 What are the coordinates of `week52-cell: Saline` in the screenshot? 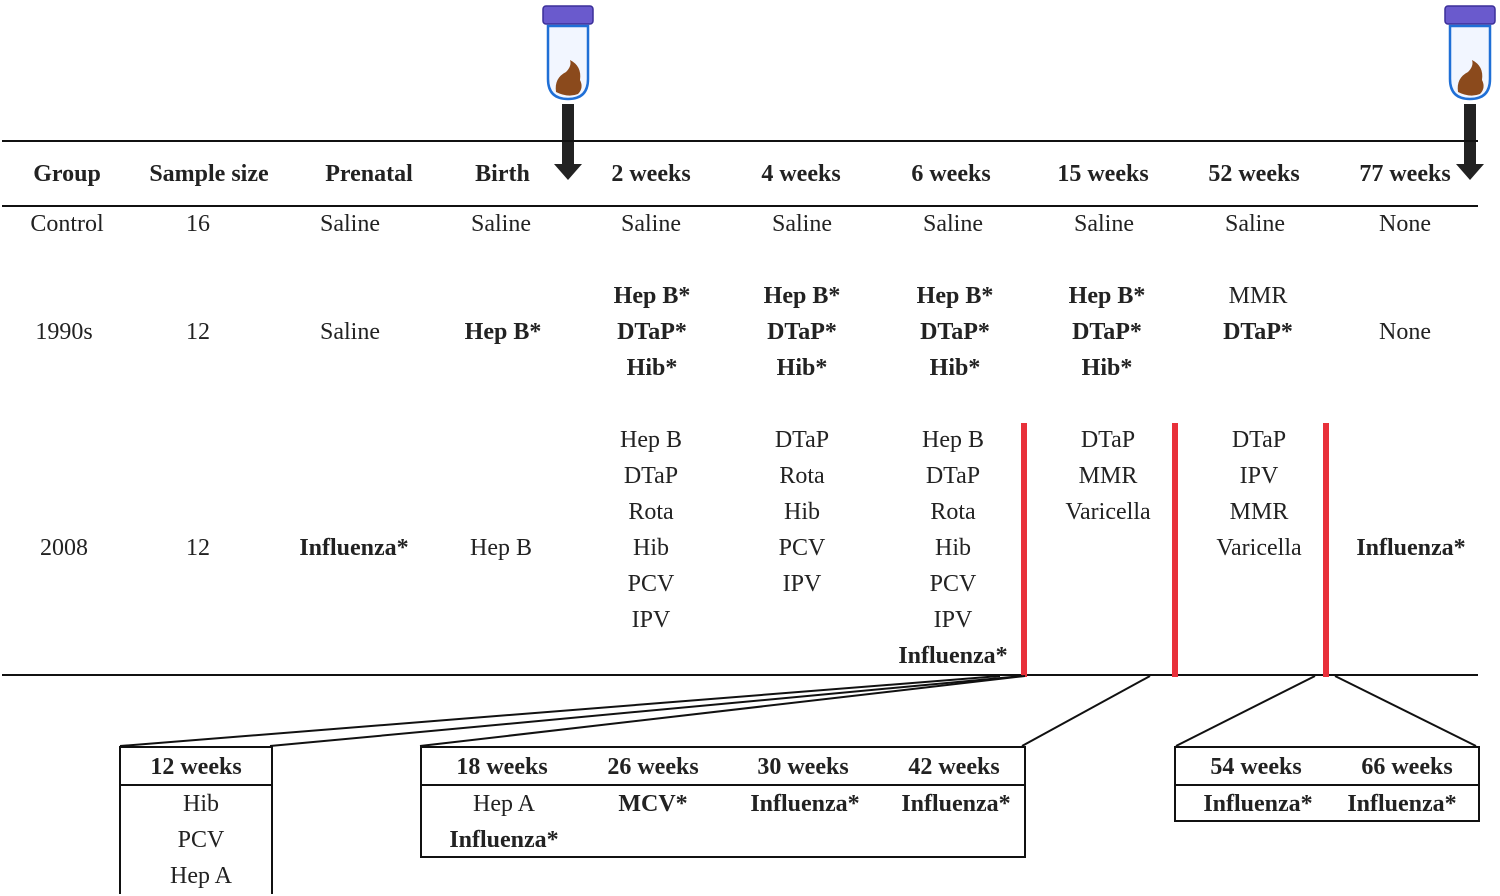 It's located at (1255, 224).